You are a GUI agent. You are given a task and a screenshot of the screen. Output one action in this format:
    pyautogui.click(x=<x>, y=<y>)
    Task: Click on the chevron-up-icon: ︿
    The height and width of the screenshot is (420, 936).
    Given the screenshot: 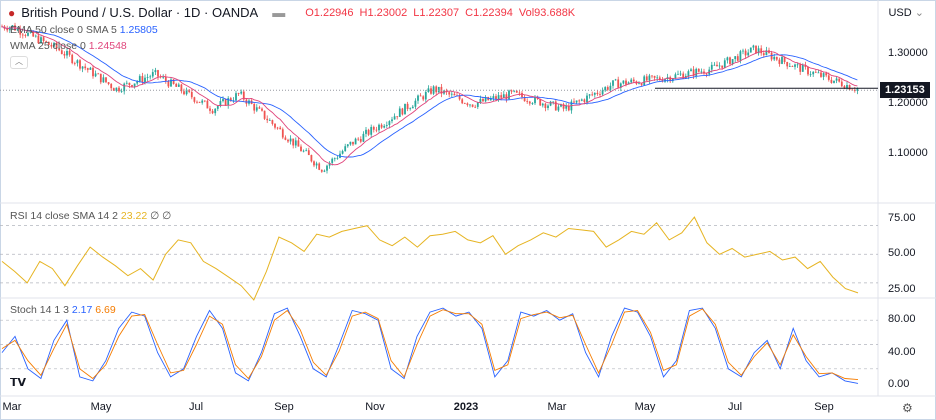 What is the action you would take?
    pyautogui.click(x=19, y=62)
    